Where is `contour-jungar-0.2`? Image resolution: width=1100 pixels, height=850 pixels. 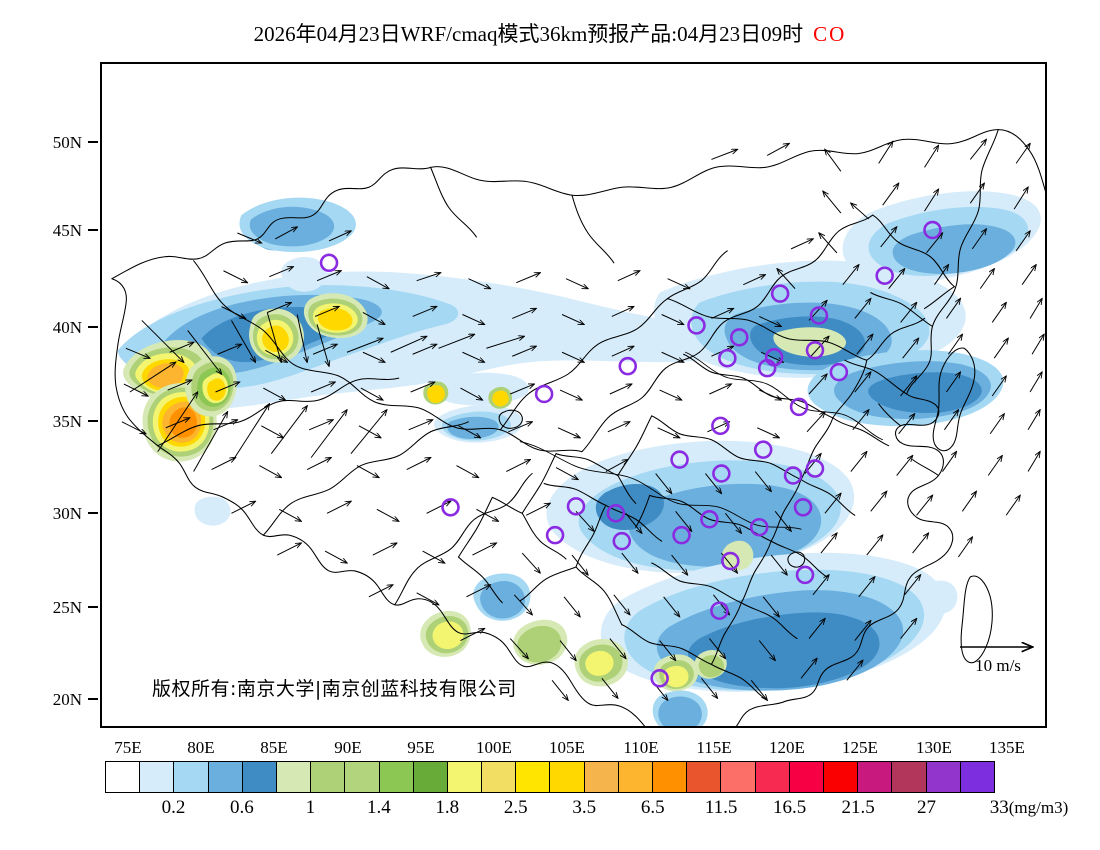 contour-jungar-0.2 is located at coordinates (303, 274).